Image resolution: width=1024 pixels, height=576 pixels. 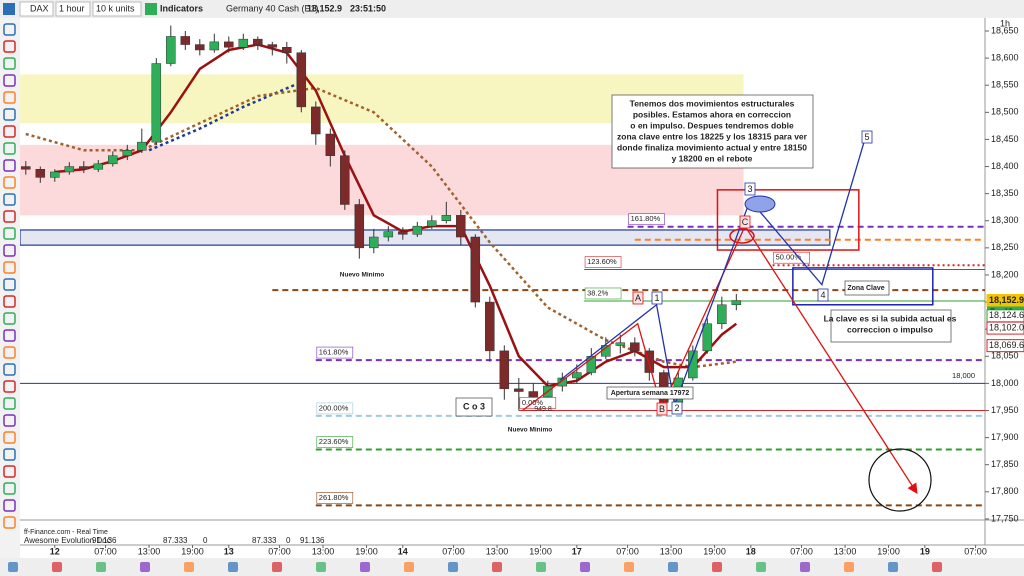 I want to click on price-tag-label: 18,102.0, so click(x=1006, y=327).